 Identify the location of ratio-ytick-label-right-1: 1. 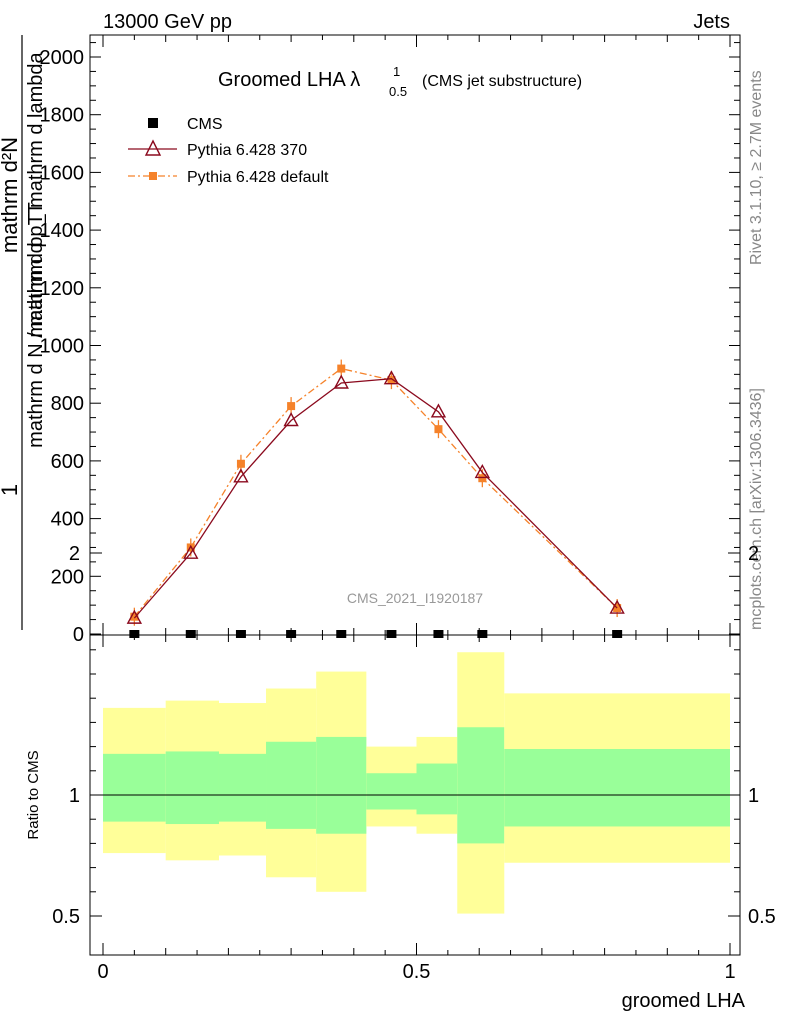
(753, 796).